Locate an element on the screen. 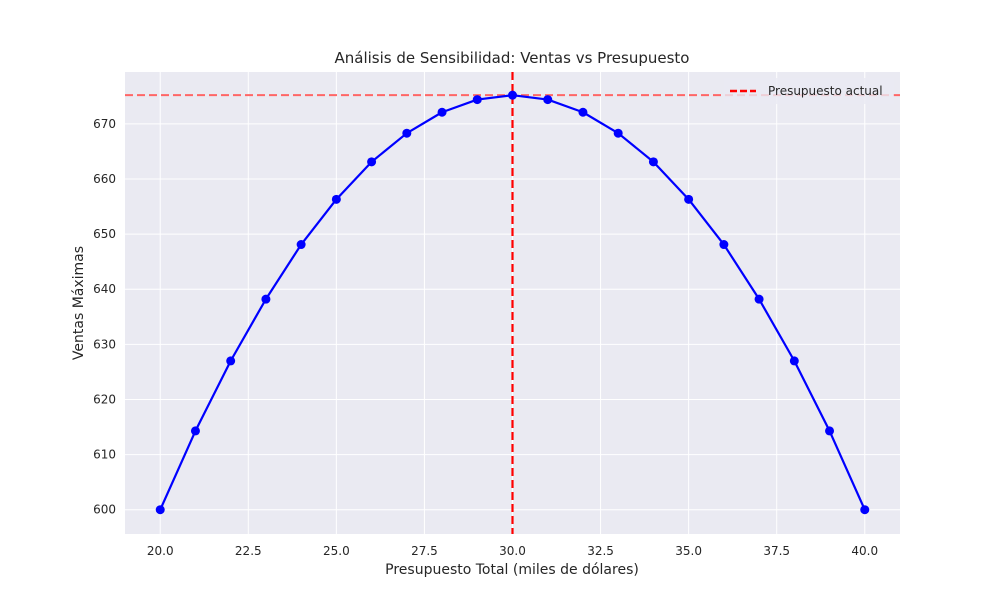  y-tick-label: 660 is located at coordinates (104, 179).